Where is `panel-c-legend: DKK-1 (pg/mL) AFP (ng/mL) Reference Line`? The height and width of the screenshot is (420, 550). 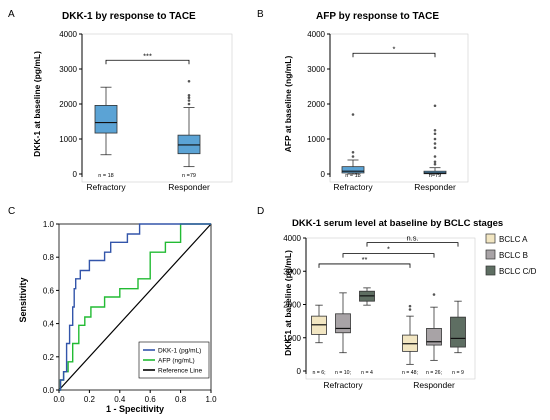 panel-c-legend: DKK-1 (pg/mL) AFP (ng/mL) Reference Line is located at coordinates (174, 360).